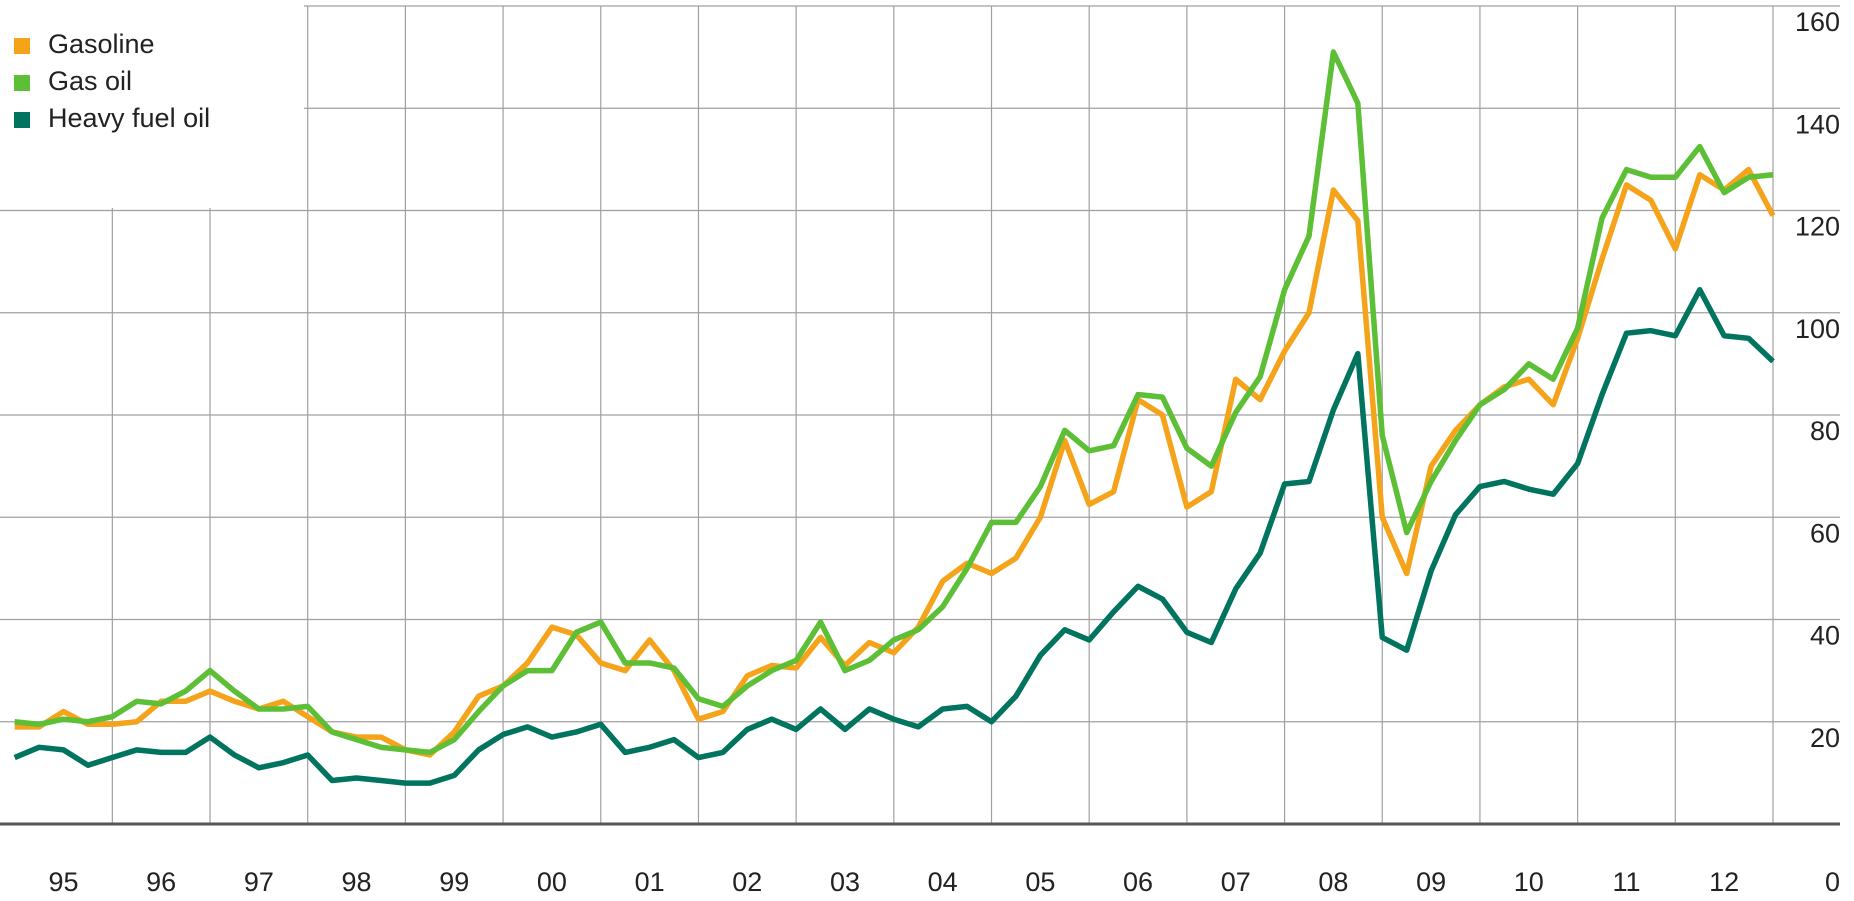  What do you see at coordinates (1817, 22) in the screenshot?
I see `y-tick-label: 160` at bounding box center [1817, 22].